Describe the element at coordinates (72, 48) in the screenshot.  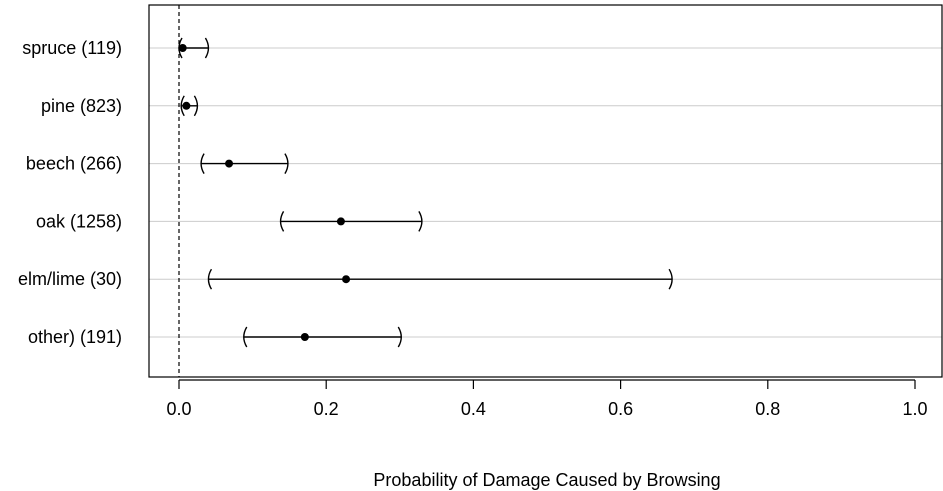
I see `category-label: spruce (119)` at that location.